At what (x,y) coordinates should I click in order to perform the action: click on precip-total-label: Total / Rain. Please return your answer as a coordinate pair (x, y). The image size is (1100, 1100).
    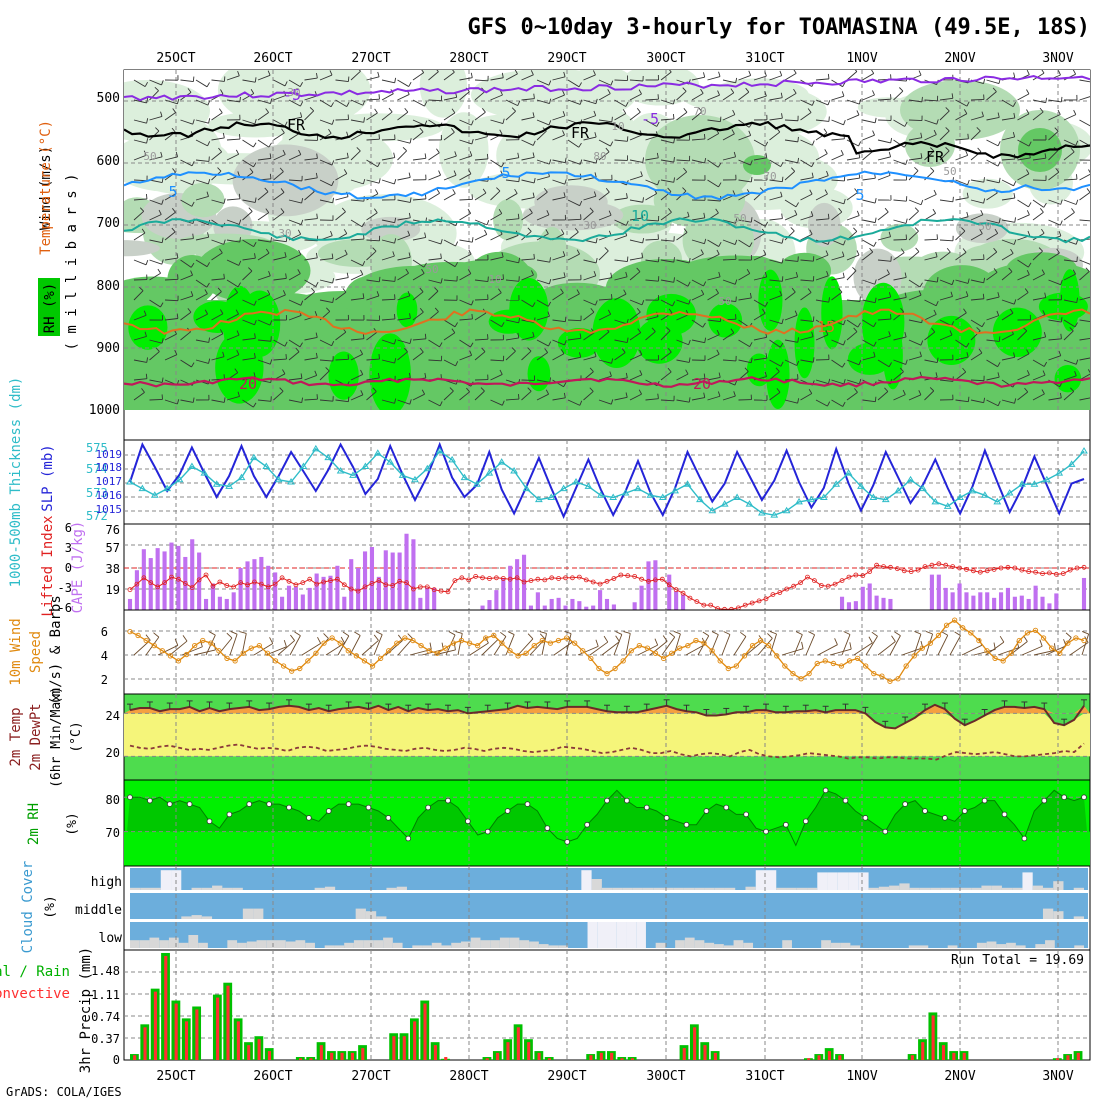
    Looking at the image, I should click on (35, 972).